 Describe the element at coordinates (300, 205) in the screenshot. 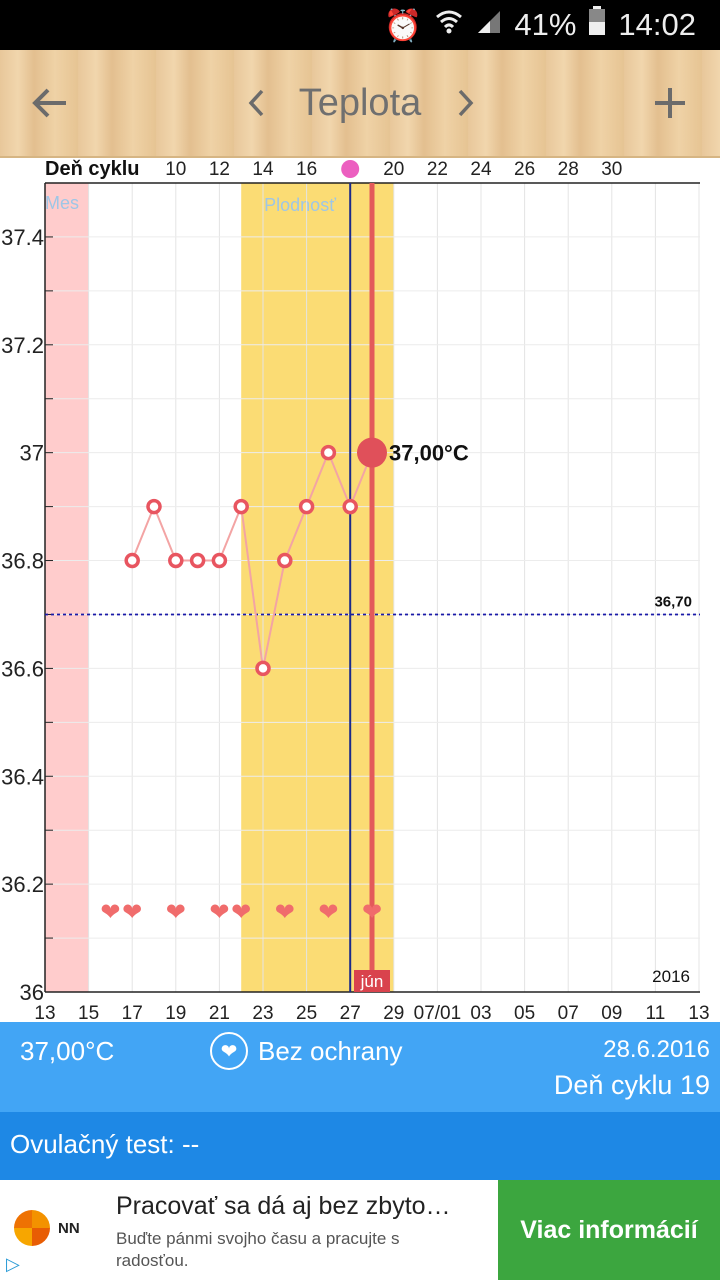

I see `fertile-label: Plodnosť` at that location.